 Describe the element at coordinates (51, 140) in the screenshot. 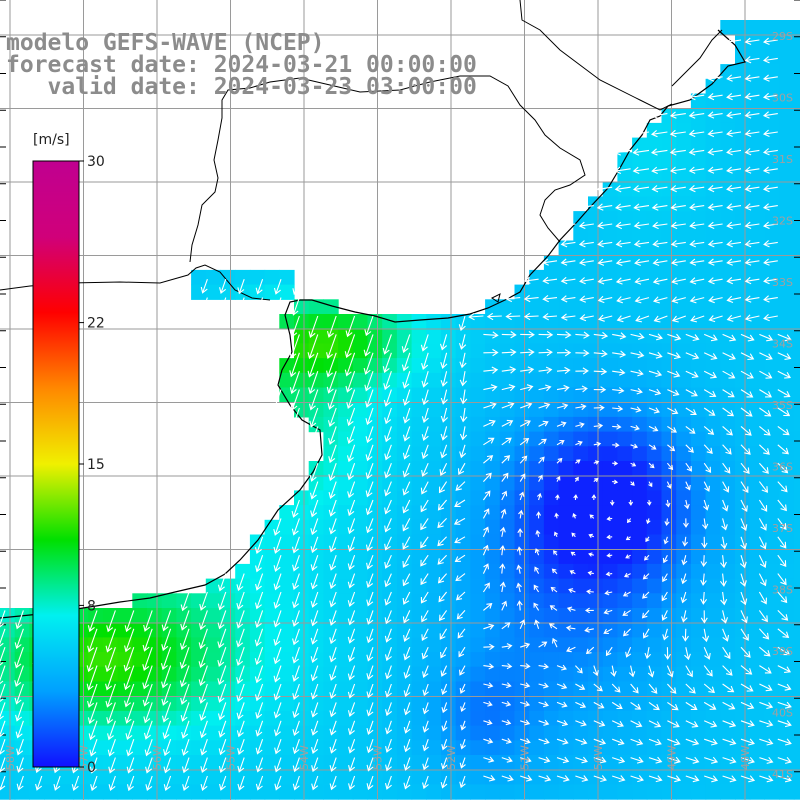

I see `colorbar-units: [m/s]` at that location.